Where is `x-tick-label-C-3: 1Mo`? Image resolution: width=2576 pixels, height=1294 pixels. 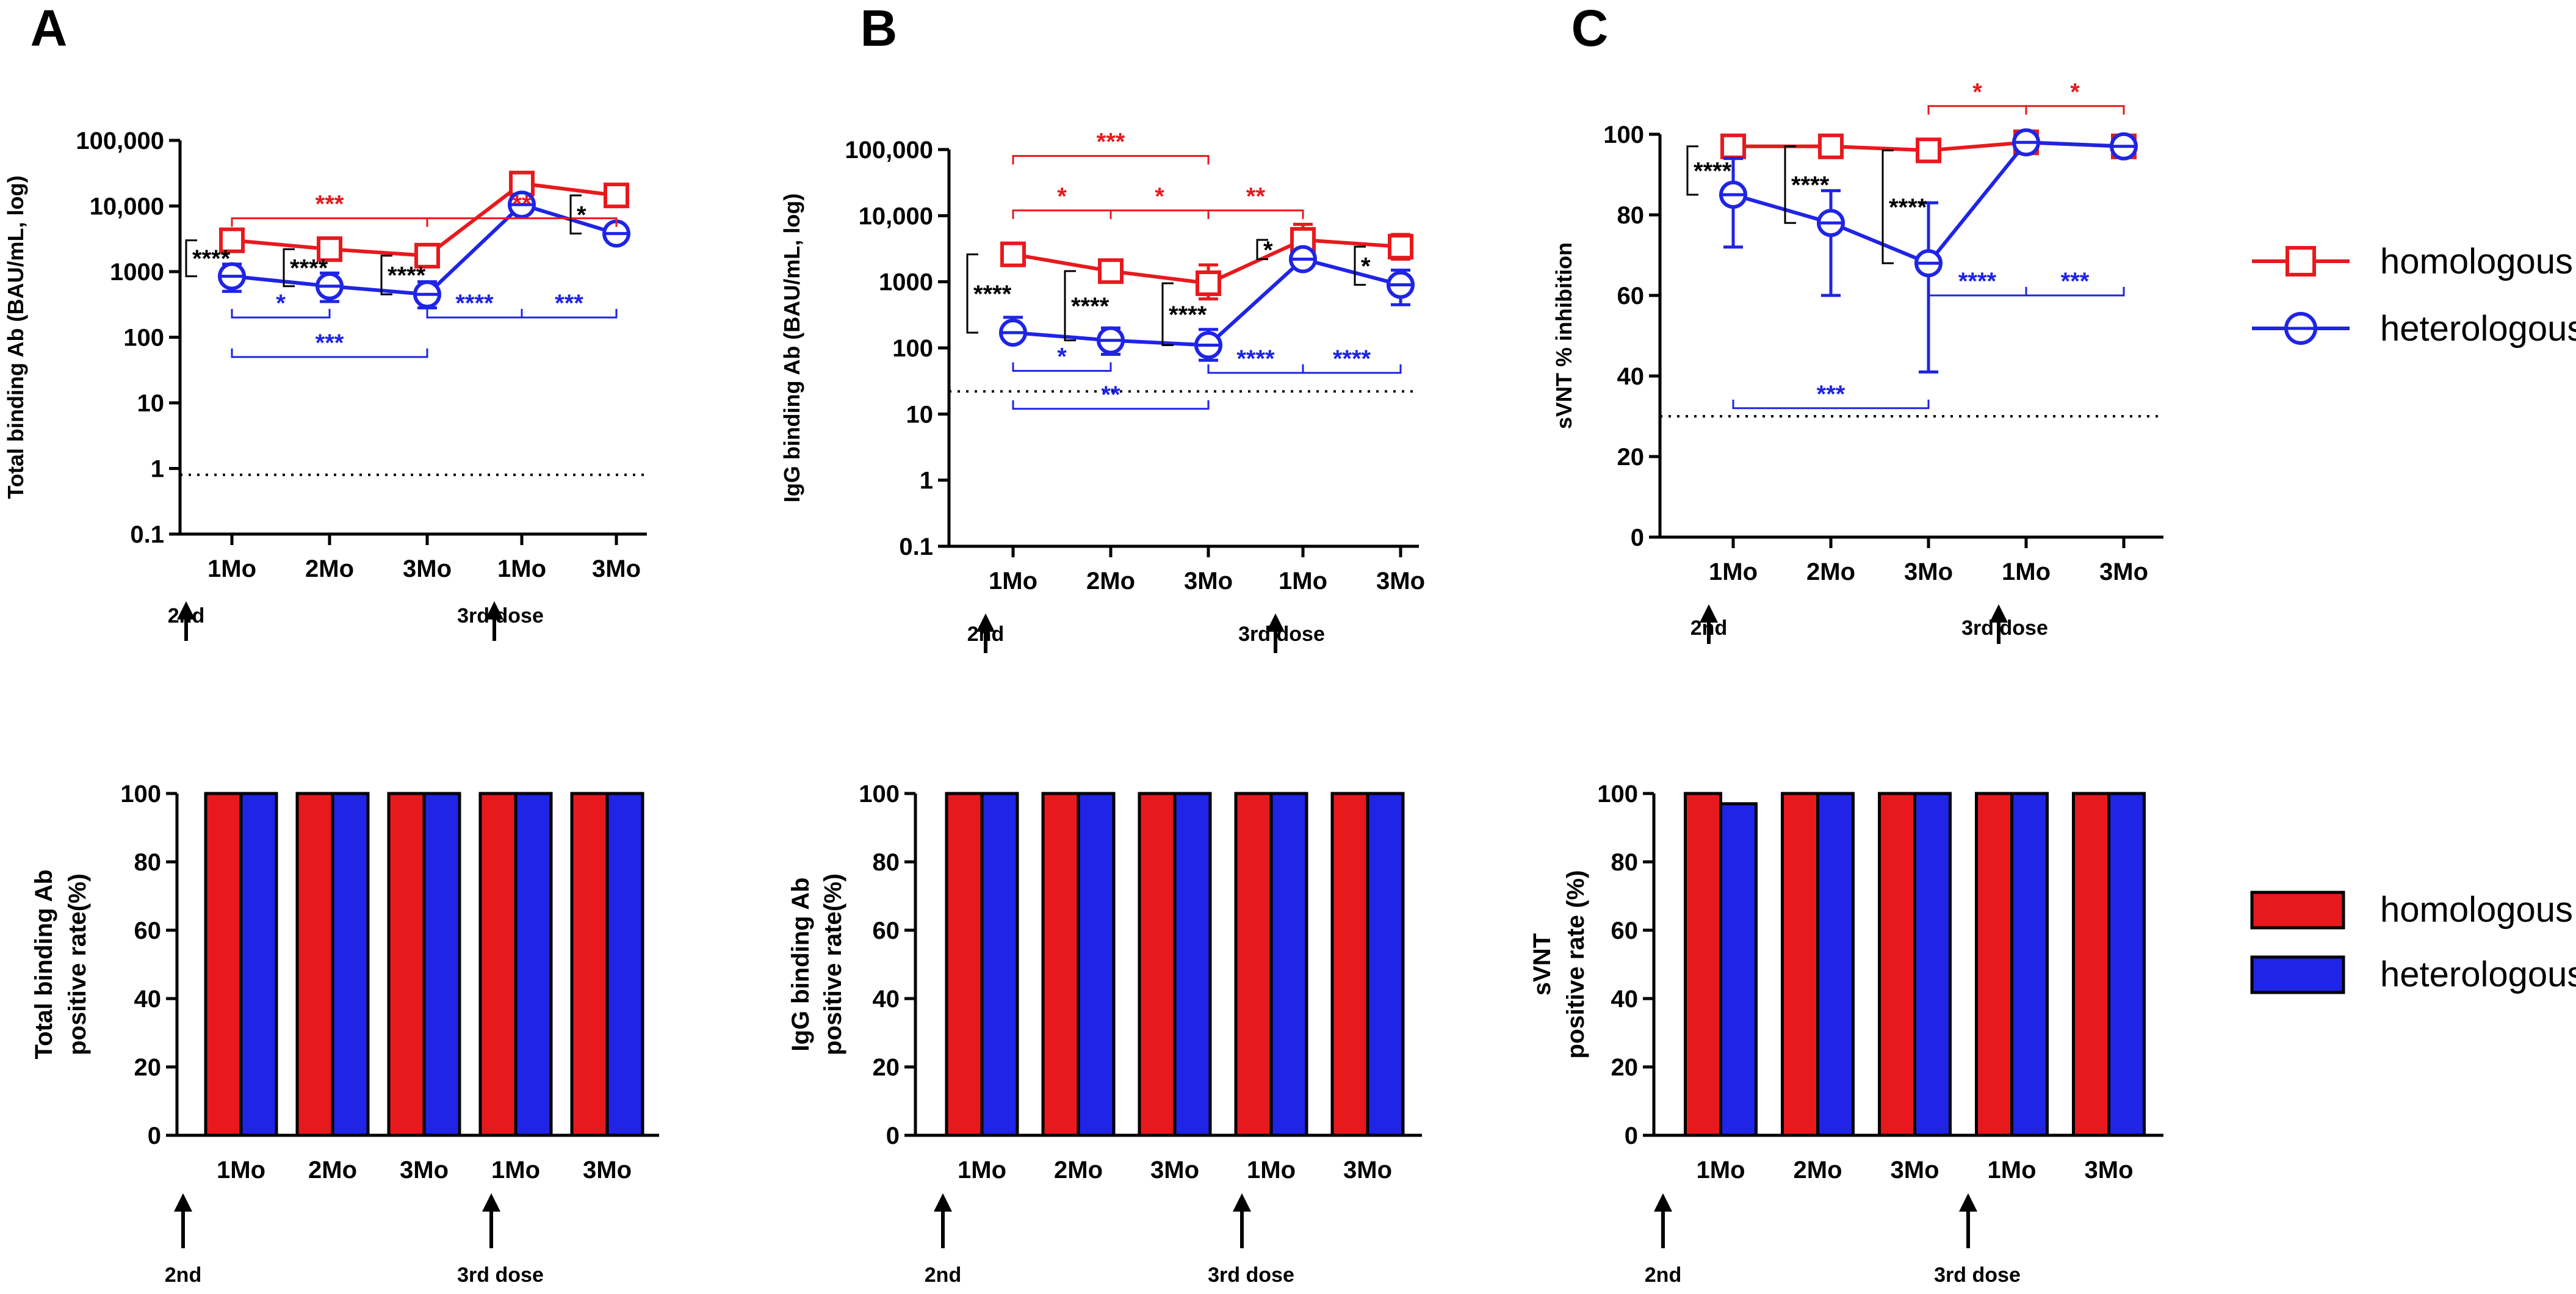 x-tick-label-C-3: 1Mo is located at coordinates (2026, 571).